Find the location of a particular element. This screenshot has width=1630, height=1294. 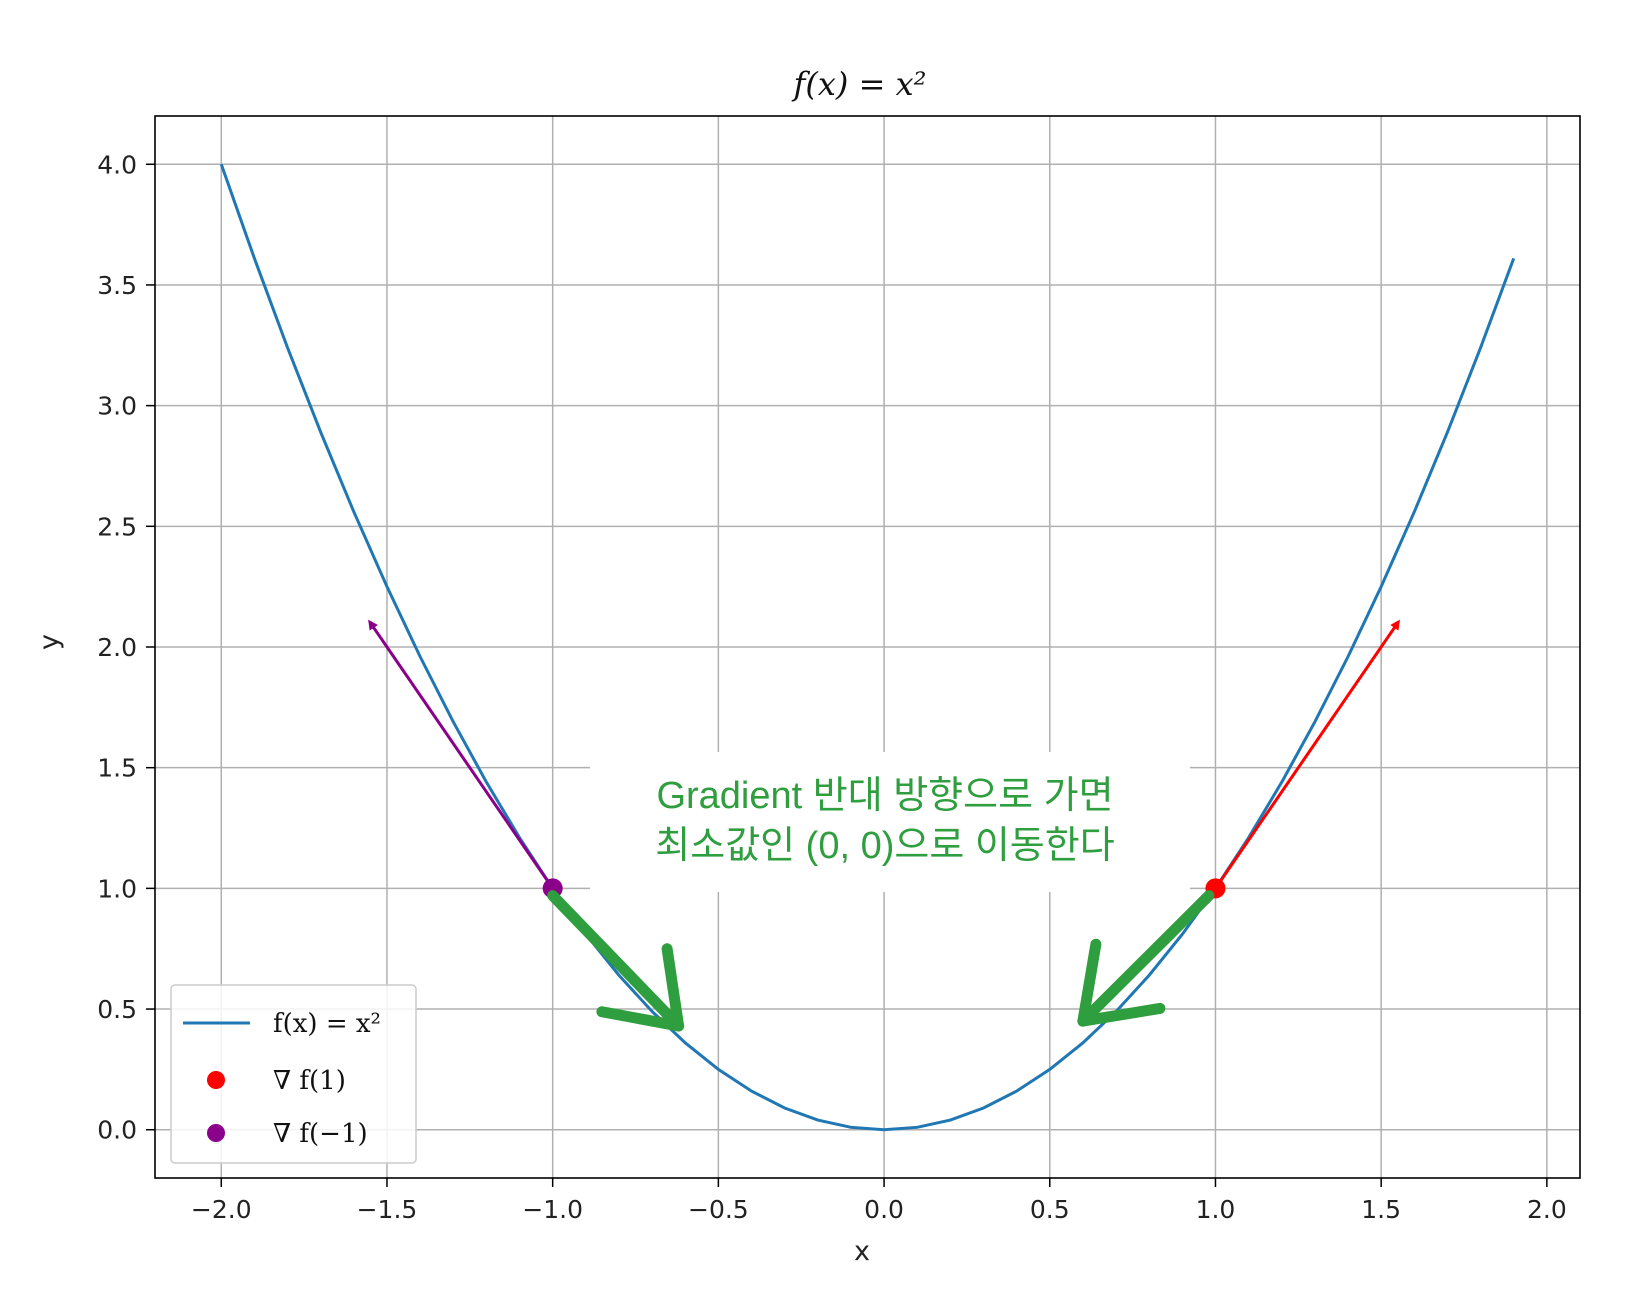

x-axis-ticks: −2.0 −1.5 −1.0 −0.5 0.0 0.5 1.0 1.5 2.0 is located at coordinates (879, 1201).